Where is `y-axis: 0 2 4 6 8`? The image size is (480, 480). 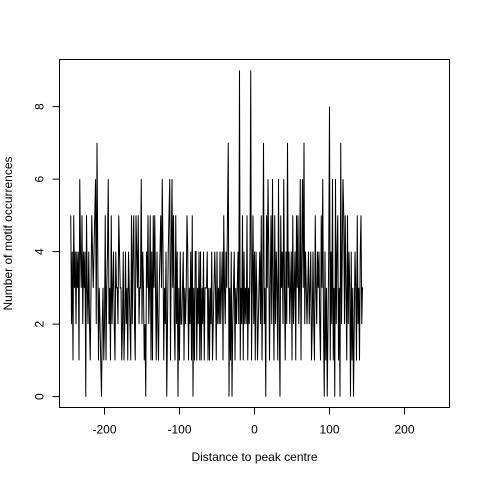
y-axis: 0 2 4 6 8 is located at coordinates (46, 251).